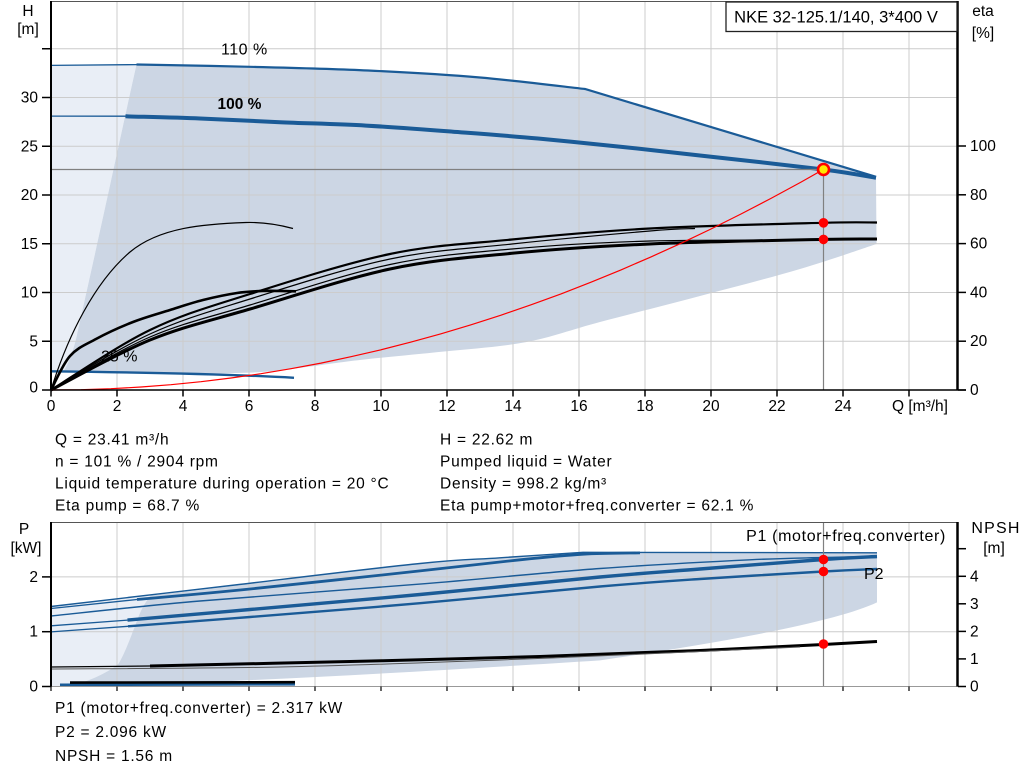 The image size is (1024, 781). Describe the element at coordinates (979, 292) in the screenshot. I see `svg-text: 40` at that location.